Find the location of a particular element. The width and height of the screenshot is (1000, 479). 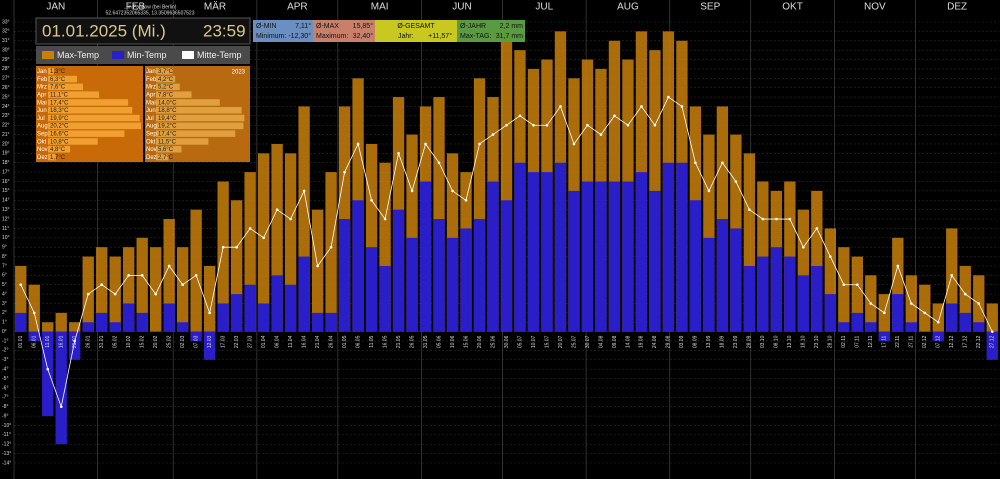

y-tick-label: 4° is located at coordinates (4, 294).